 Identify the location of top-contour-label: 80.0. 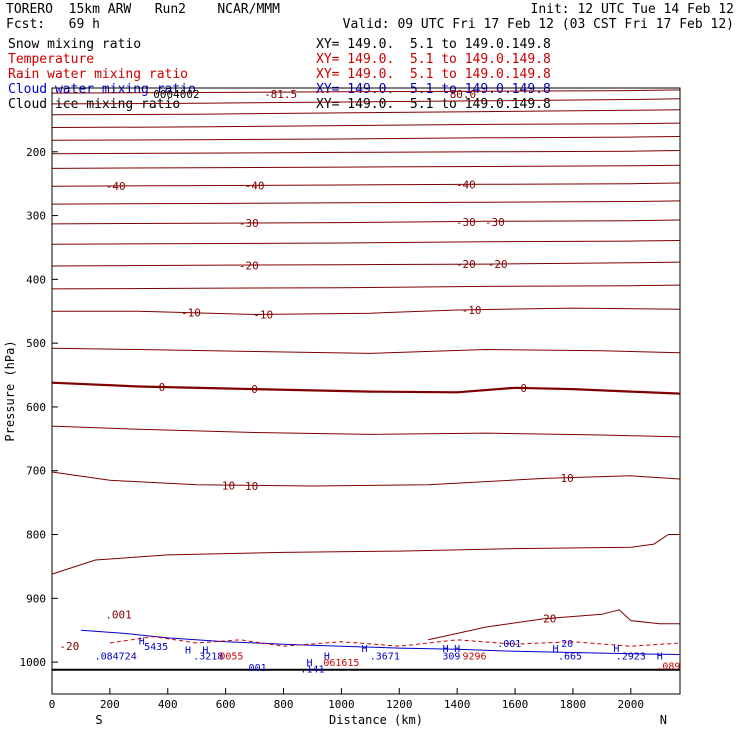
(463, 94).